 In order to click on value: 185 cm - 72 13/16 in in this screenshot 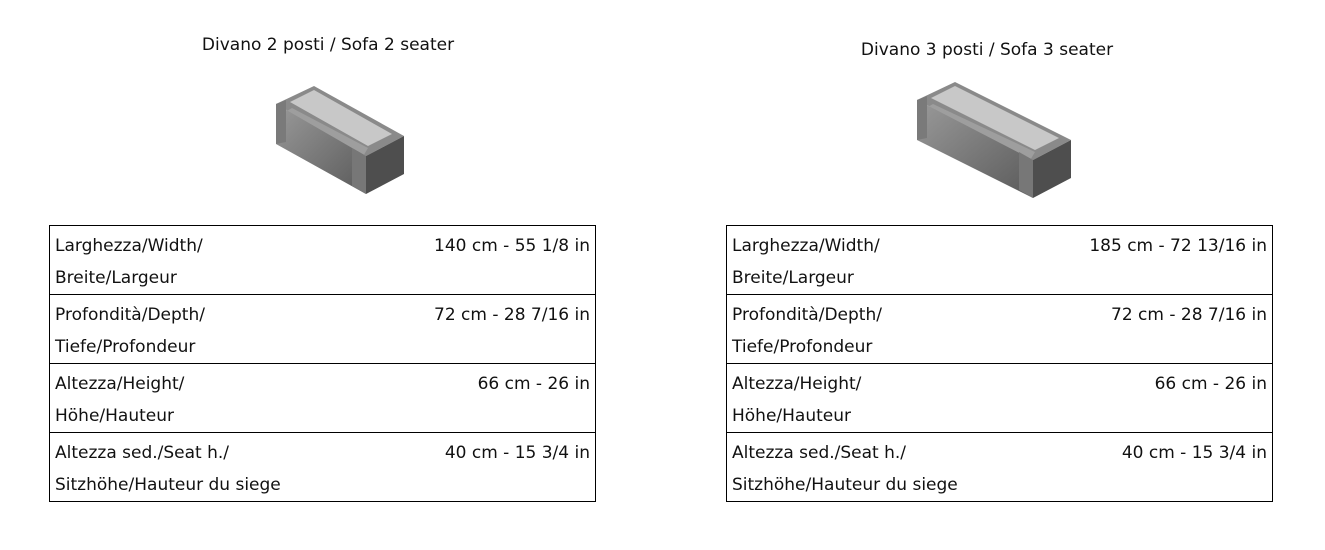, I will do `click(1152, 260)`.